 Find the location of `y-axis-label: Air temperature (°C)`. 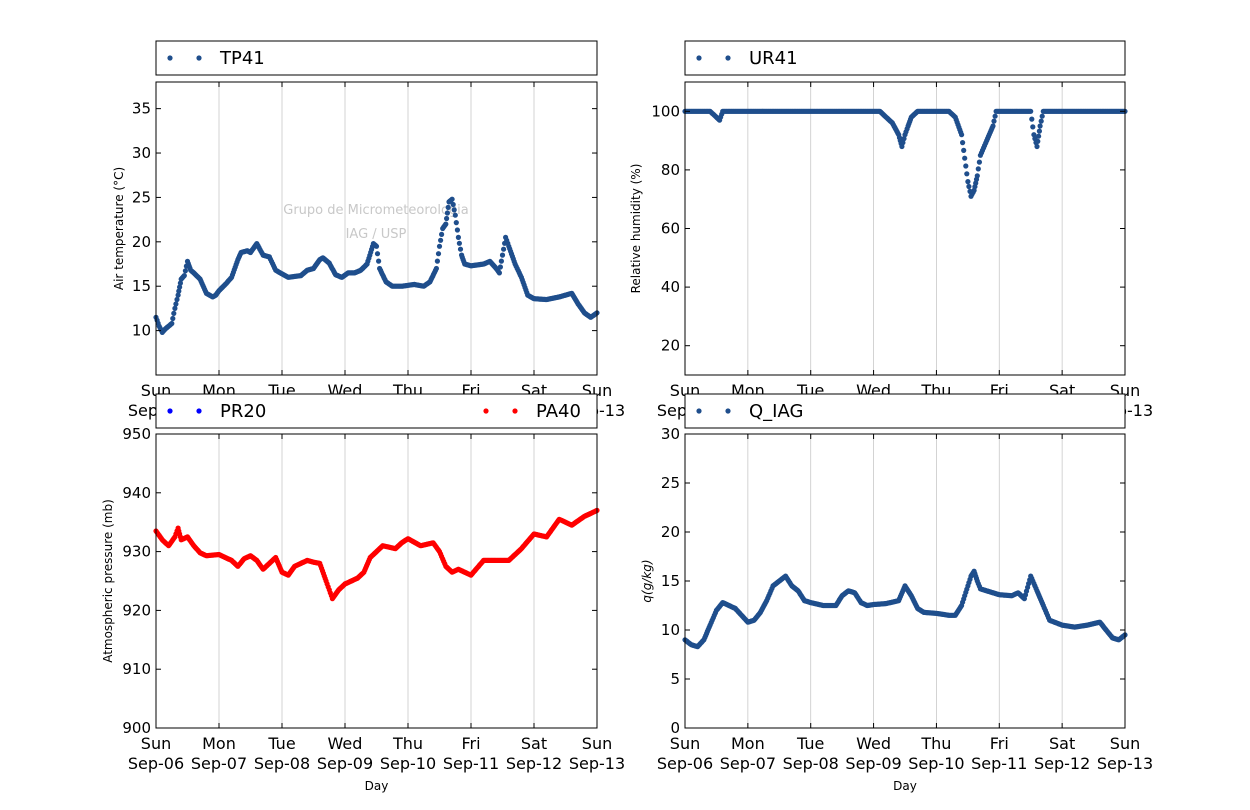

y-axis-label: Air temperature (°C) is located at coordinates (119, 228).